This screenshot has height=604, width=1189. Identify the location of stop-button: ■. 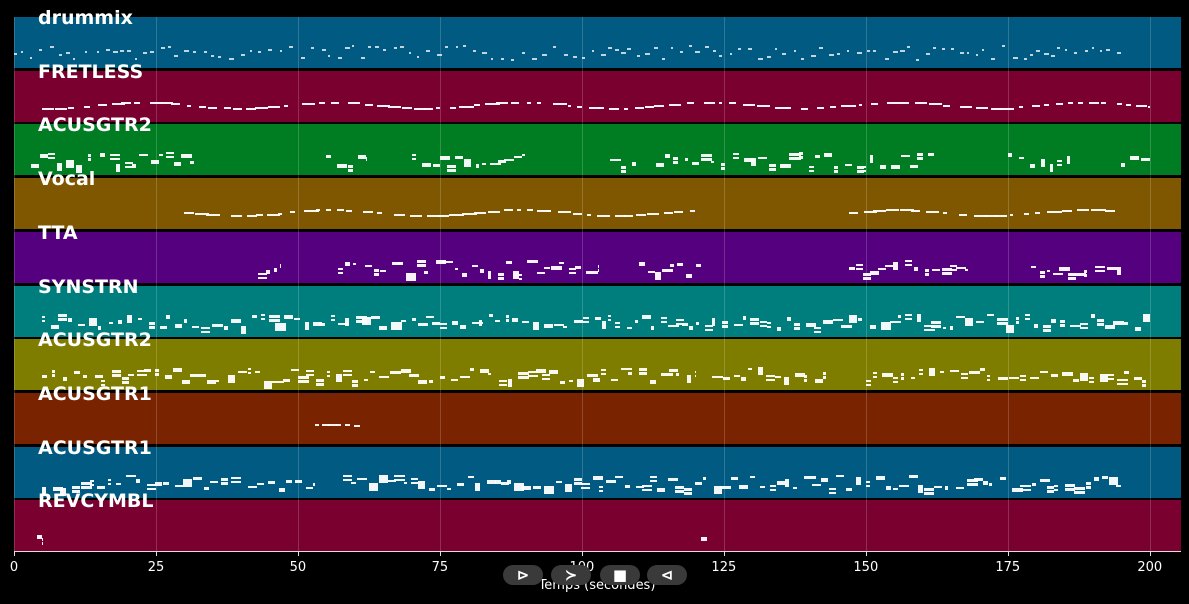
(620, 575).